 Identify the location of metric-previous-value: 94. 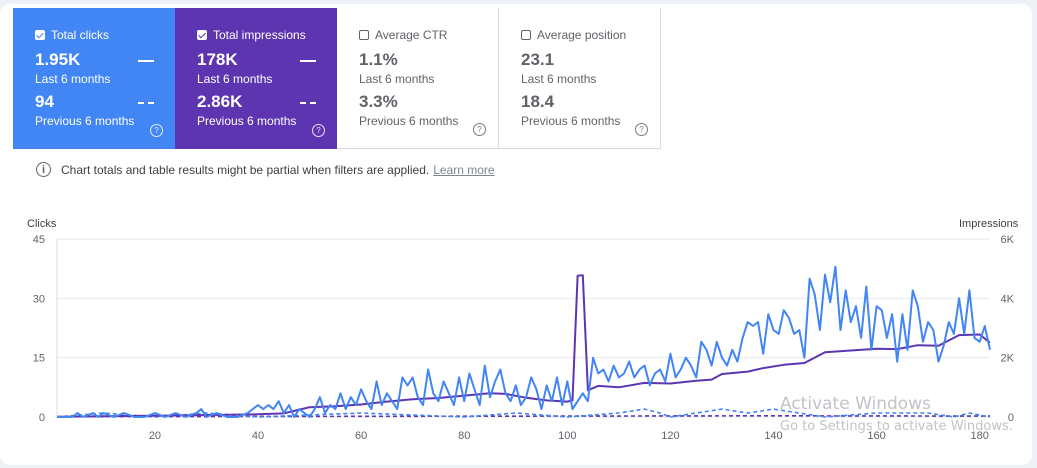
(44, 101).